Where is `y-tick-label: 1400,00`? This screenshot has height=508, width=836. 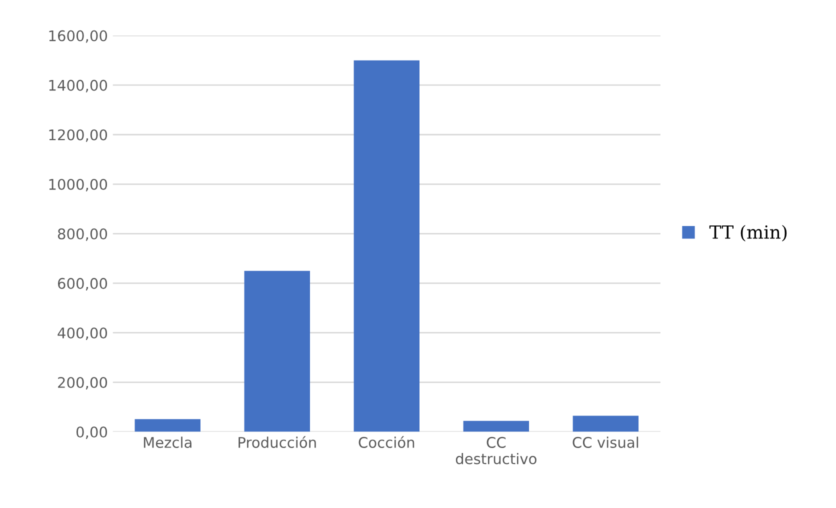
y-tick-label: 1400,00 is located at coordinates (78, 86).